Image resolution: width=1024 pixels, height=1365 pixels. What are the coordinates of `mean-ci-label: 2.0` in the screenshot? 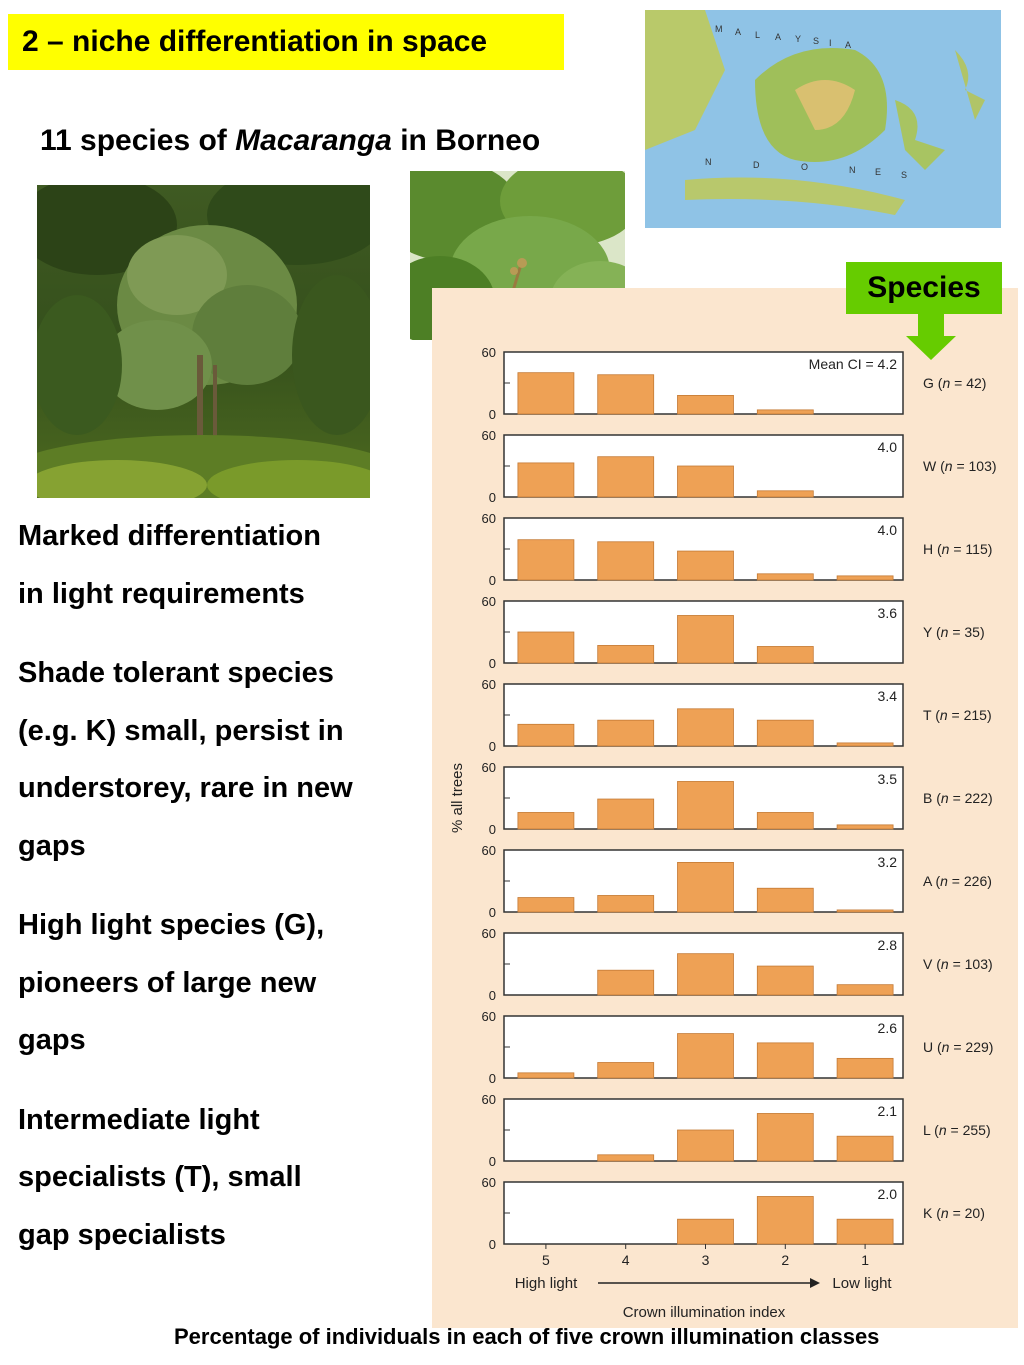 It's located at (888, 1194).